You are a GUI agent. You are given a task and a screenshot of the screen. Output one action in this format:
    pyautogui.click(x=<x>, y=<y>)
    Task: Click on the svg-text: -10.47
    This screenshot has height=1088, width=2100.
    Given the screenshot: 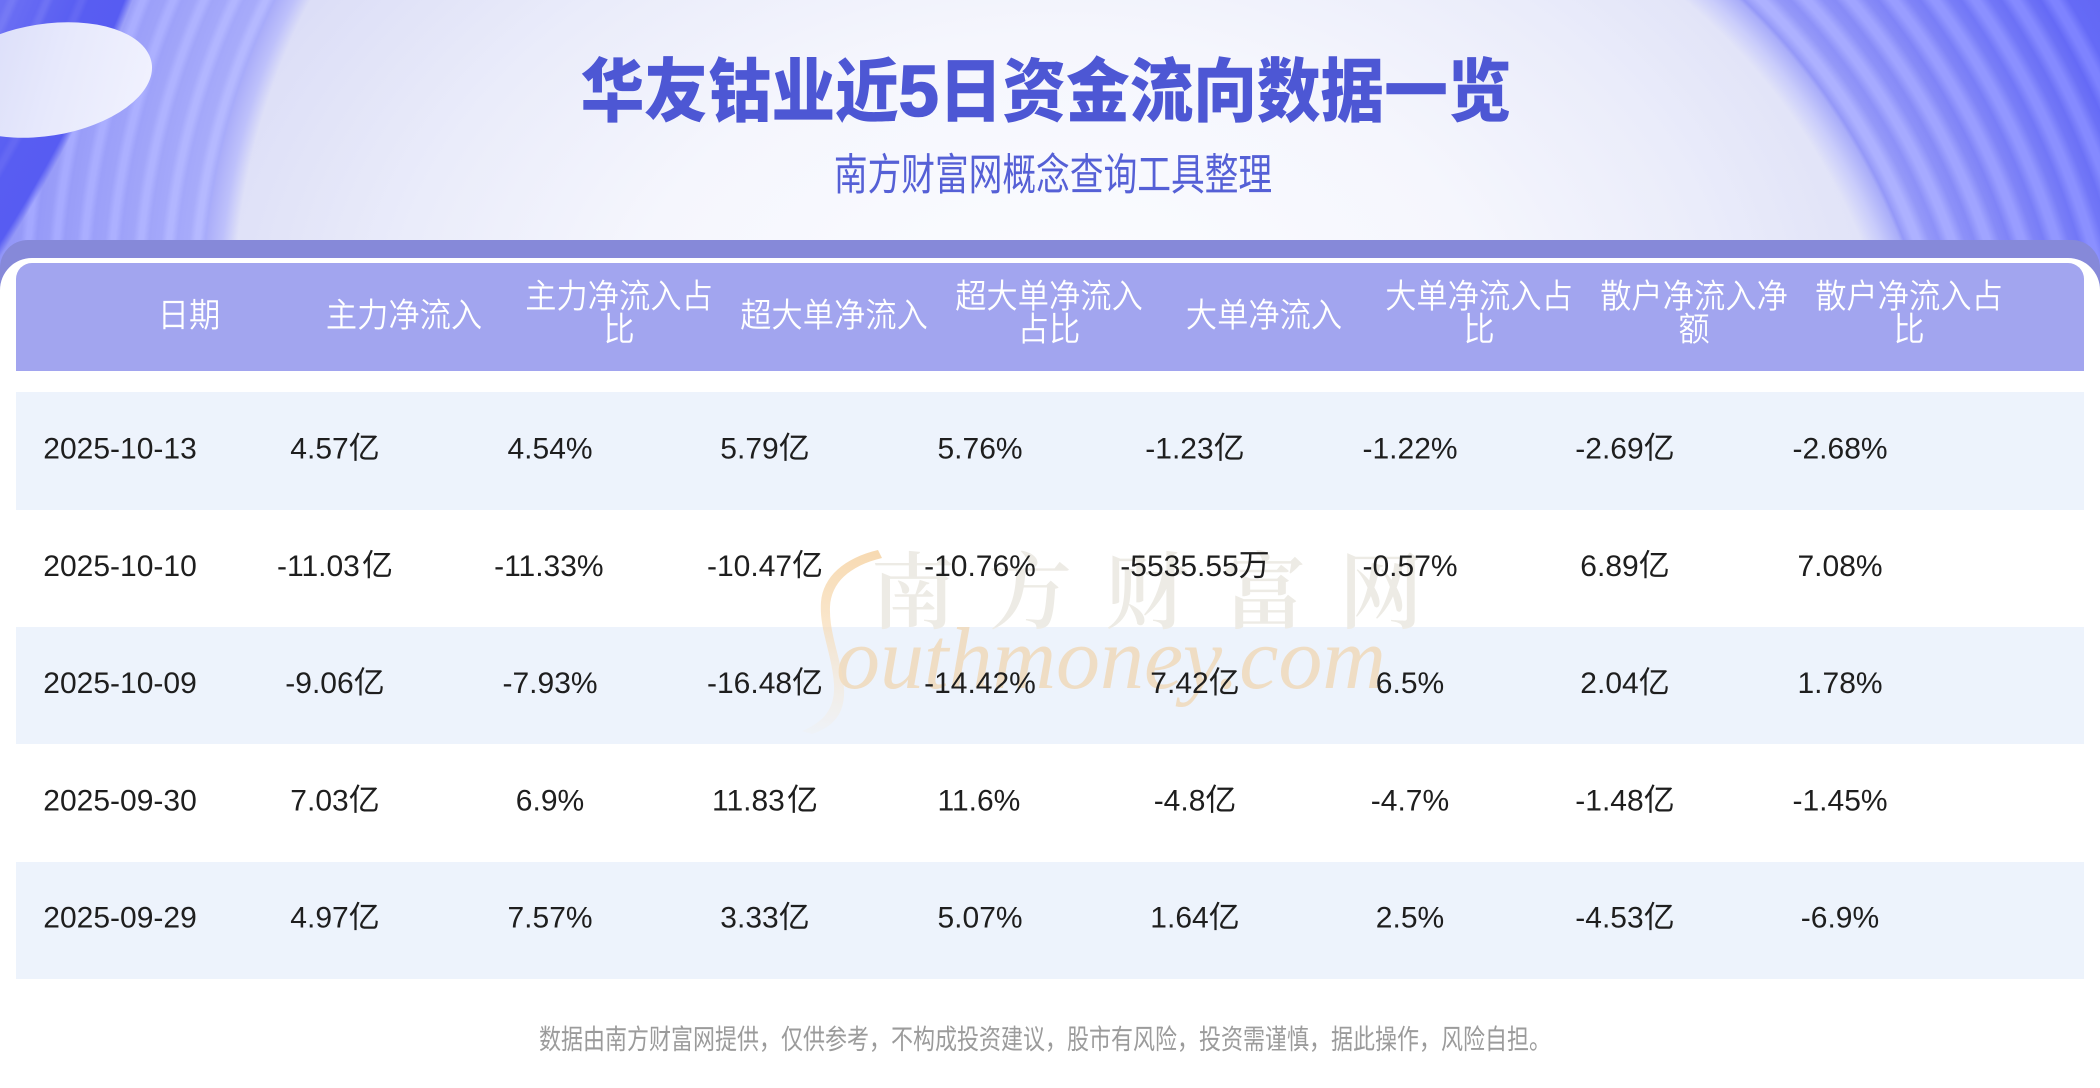 What is the action you would take?
    pyautogui.click(x=749, y=566)
    